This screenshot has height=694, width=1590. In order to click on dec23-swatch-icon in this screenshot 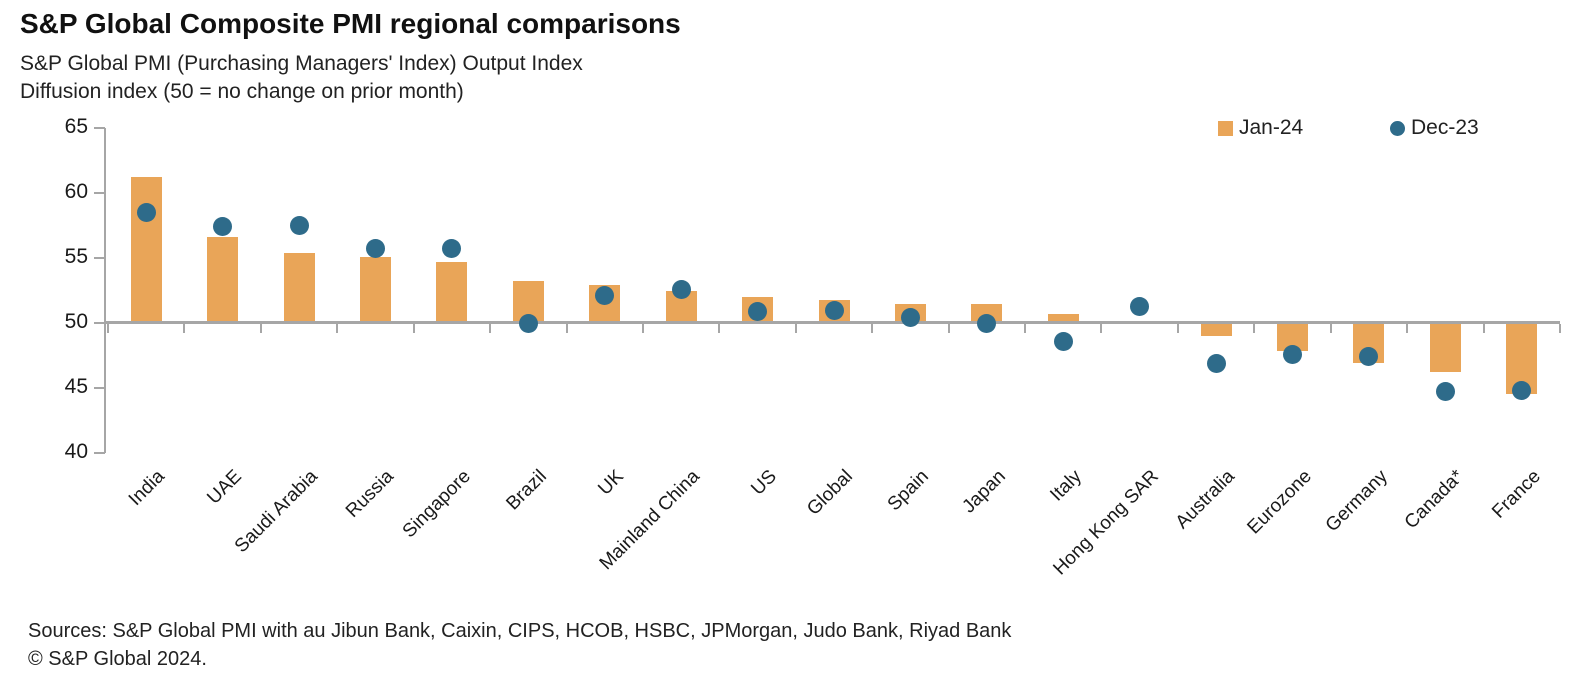, I will do `click(1397, 128)`.